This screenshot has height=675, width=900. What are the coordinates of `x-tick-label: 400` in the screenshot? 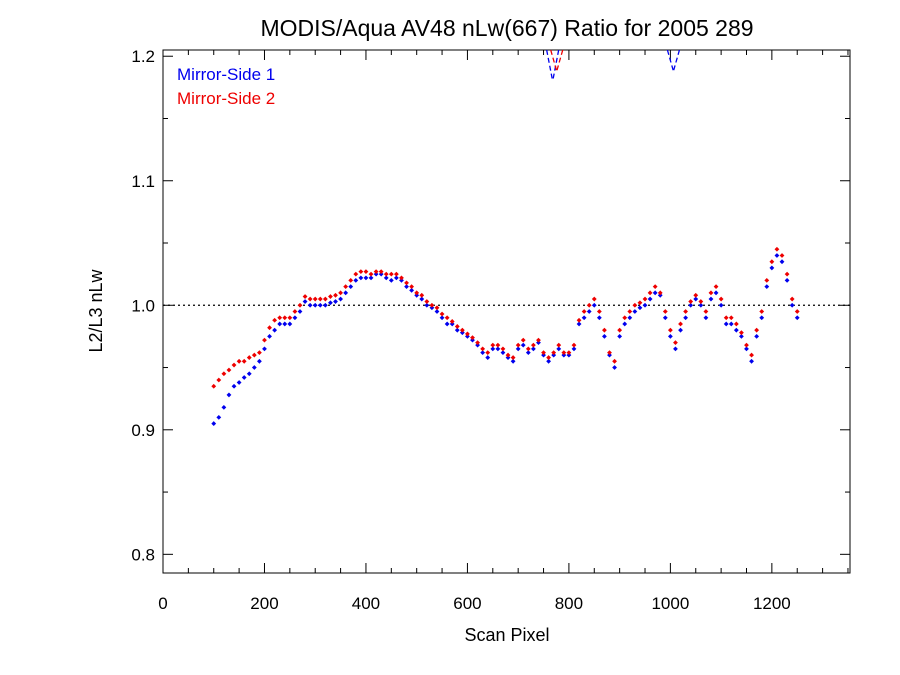 It's located at (366, 603).